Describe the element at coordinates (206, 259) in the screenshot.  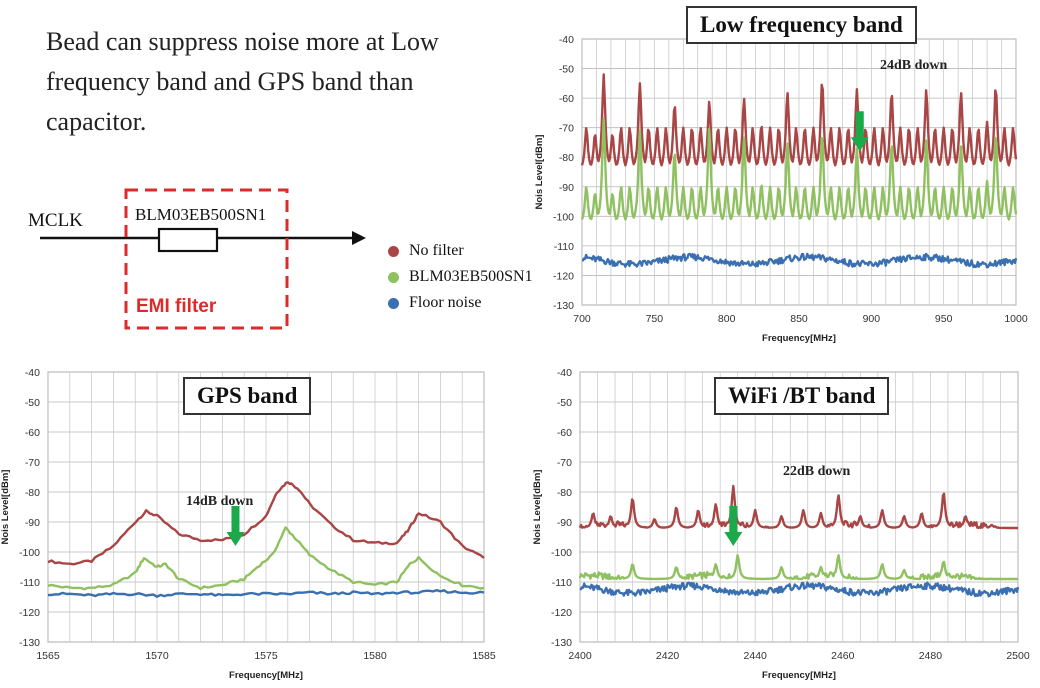
I see `emi-filter-box` at that location.